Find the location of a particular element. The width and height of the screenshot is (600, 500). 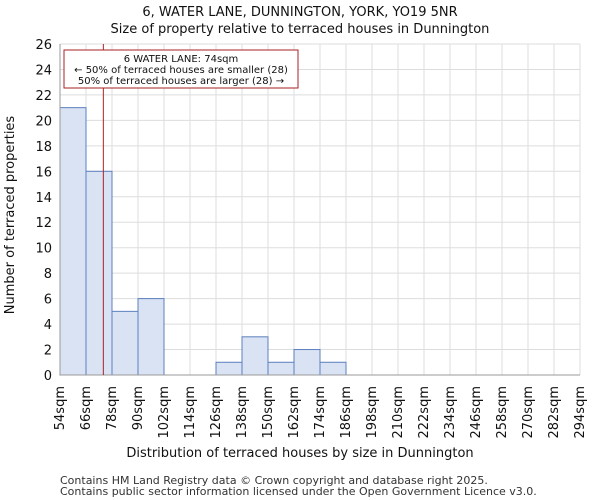

y-tick-label: 10 is located at coordinates (43, 249).